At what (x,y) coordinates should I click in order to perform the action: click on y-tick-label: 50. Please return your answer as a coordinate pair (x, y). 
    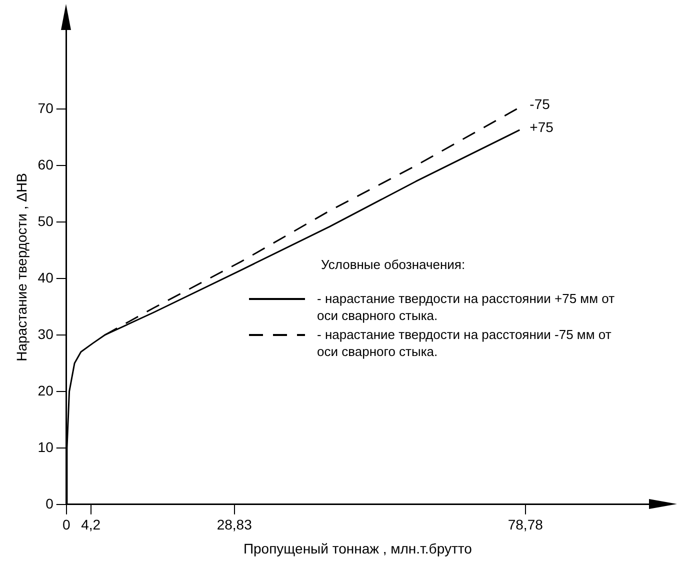
    Looking at the image, I should click on (46, 220).